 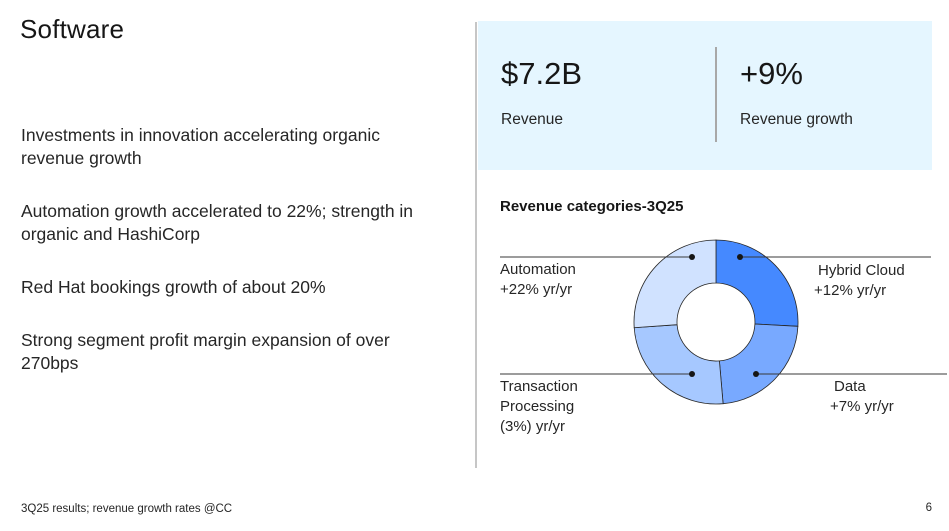 What do you see at coordinates (771, 73) in the screenshot?
I see `kpi-value: +9%` at bounding box center [771, 73].